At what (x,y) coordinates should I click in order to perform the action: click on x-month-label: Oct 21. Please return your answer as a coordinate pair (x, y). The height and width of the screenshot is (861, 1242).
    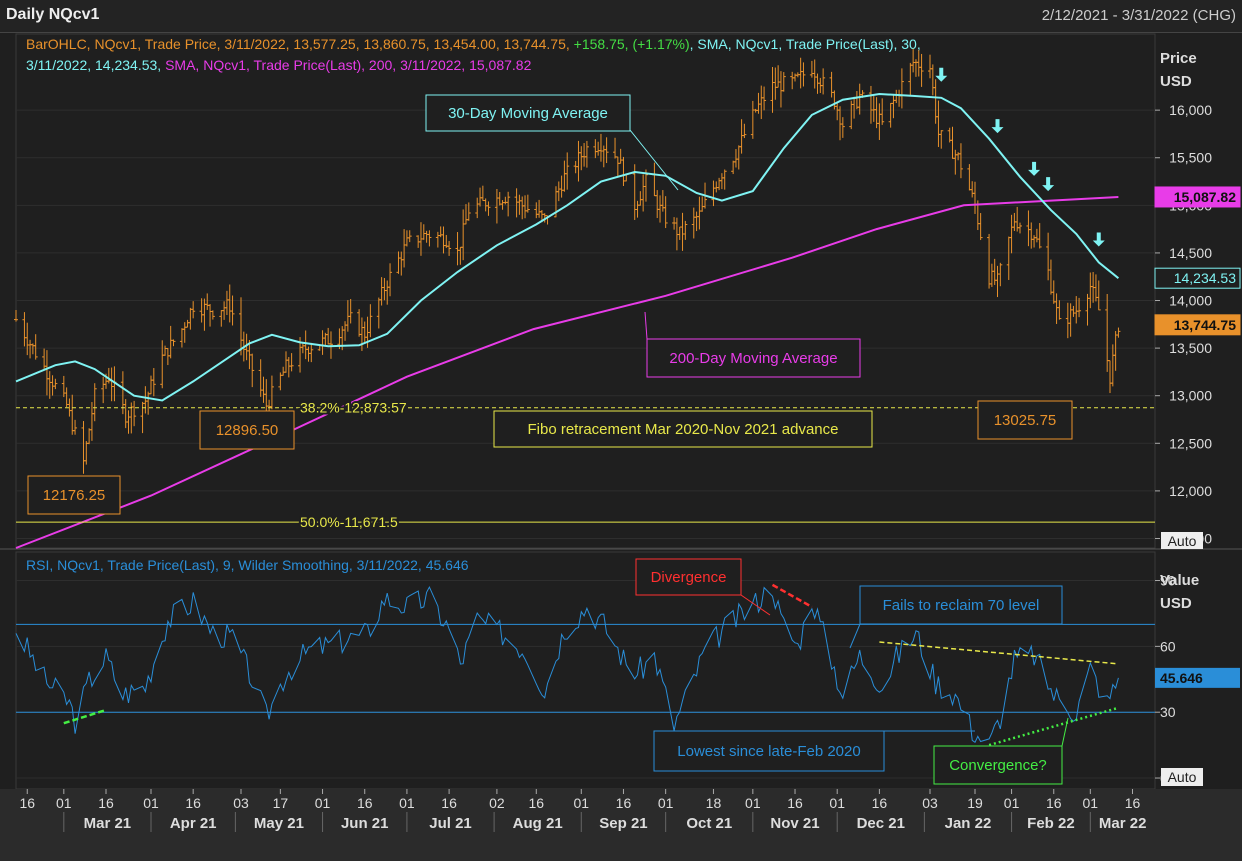
    Looking at the image, I should click on (709, 823).